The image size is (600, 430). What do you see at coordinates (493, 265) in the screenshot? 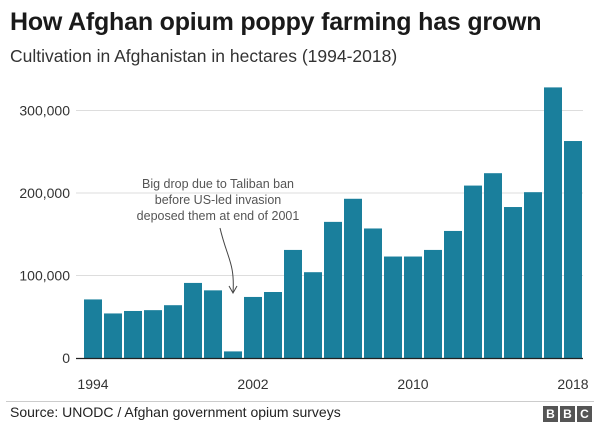
I see `bar-2014` at bounding box center [493, 265].